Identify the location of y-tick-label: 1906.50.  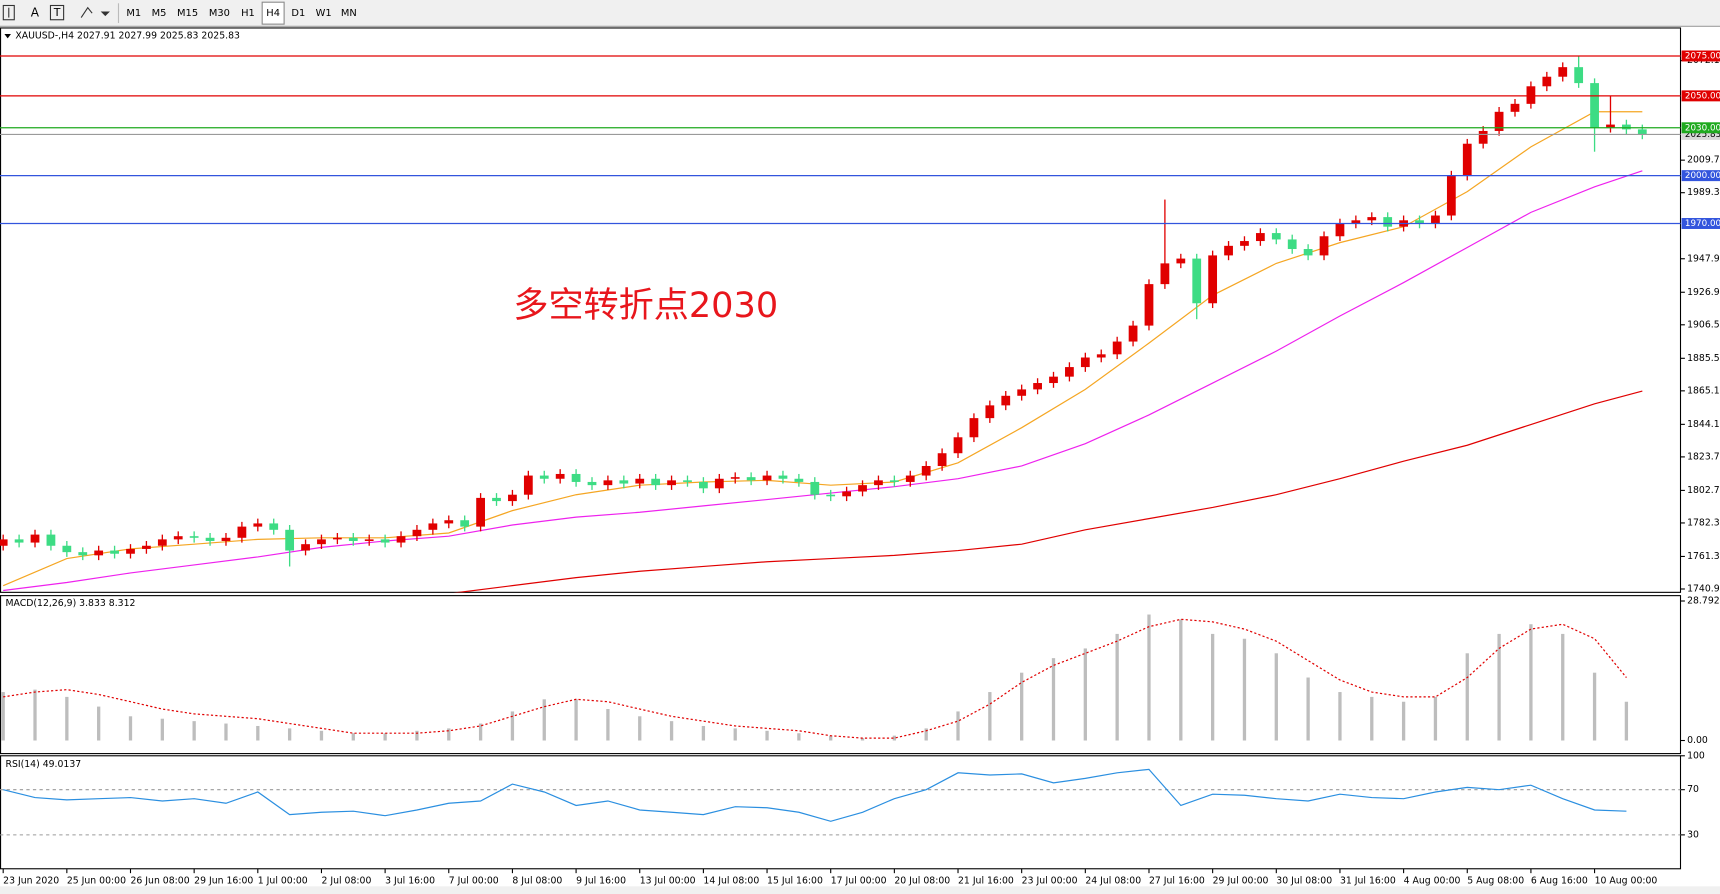
(1703, 324).